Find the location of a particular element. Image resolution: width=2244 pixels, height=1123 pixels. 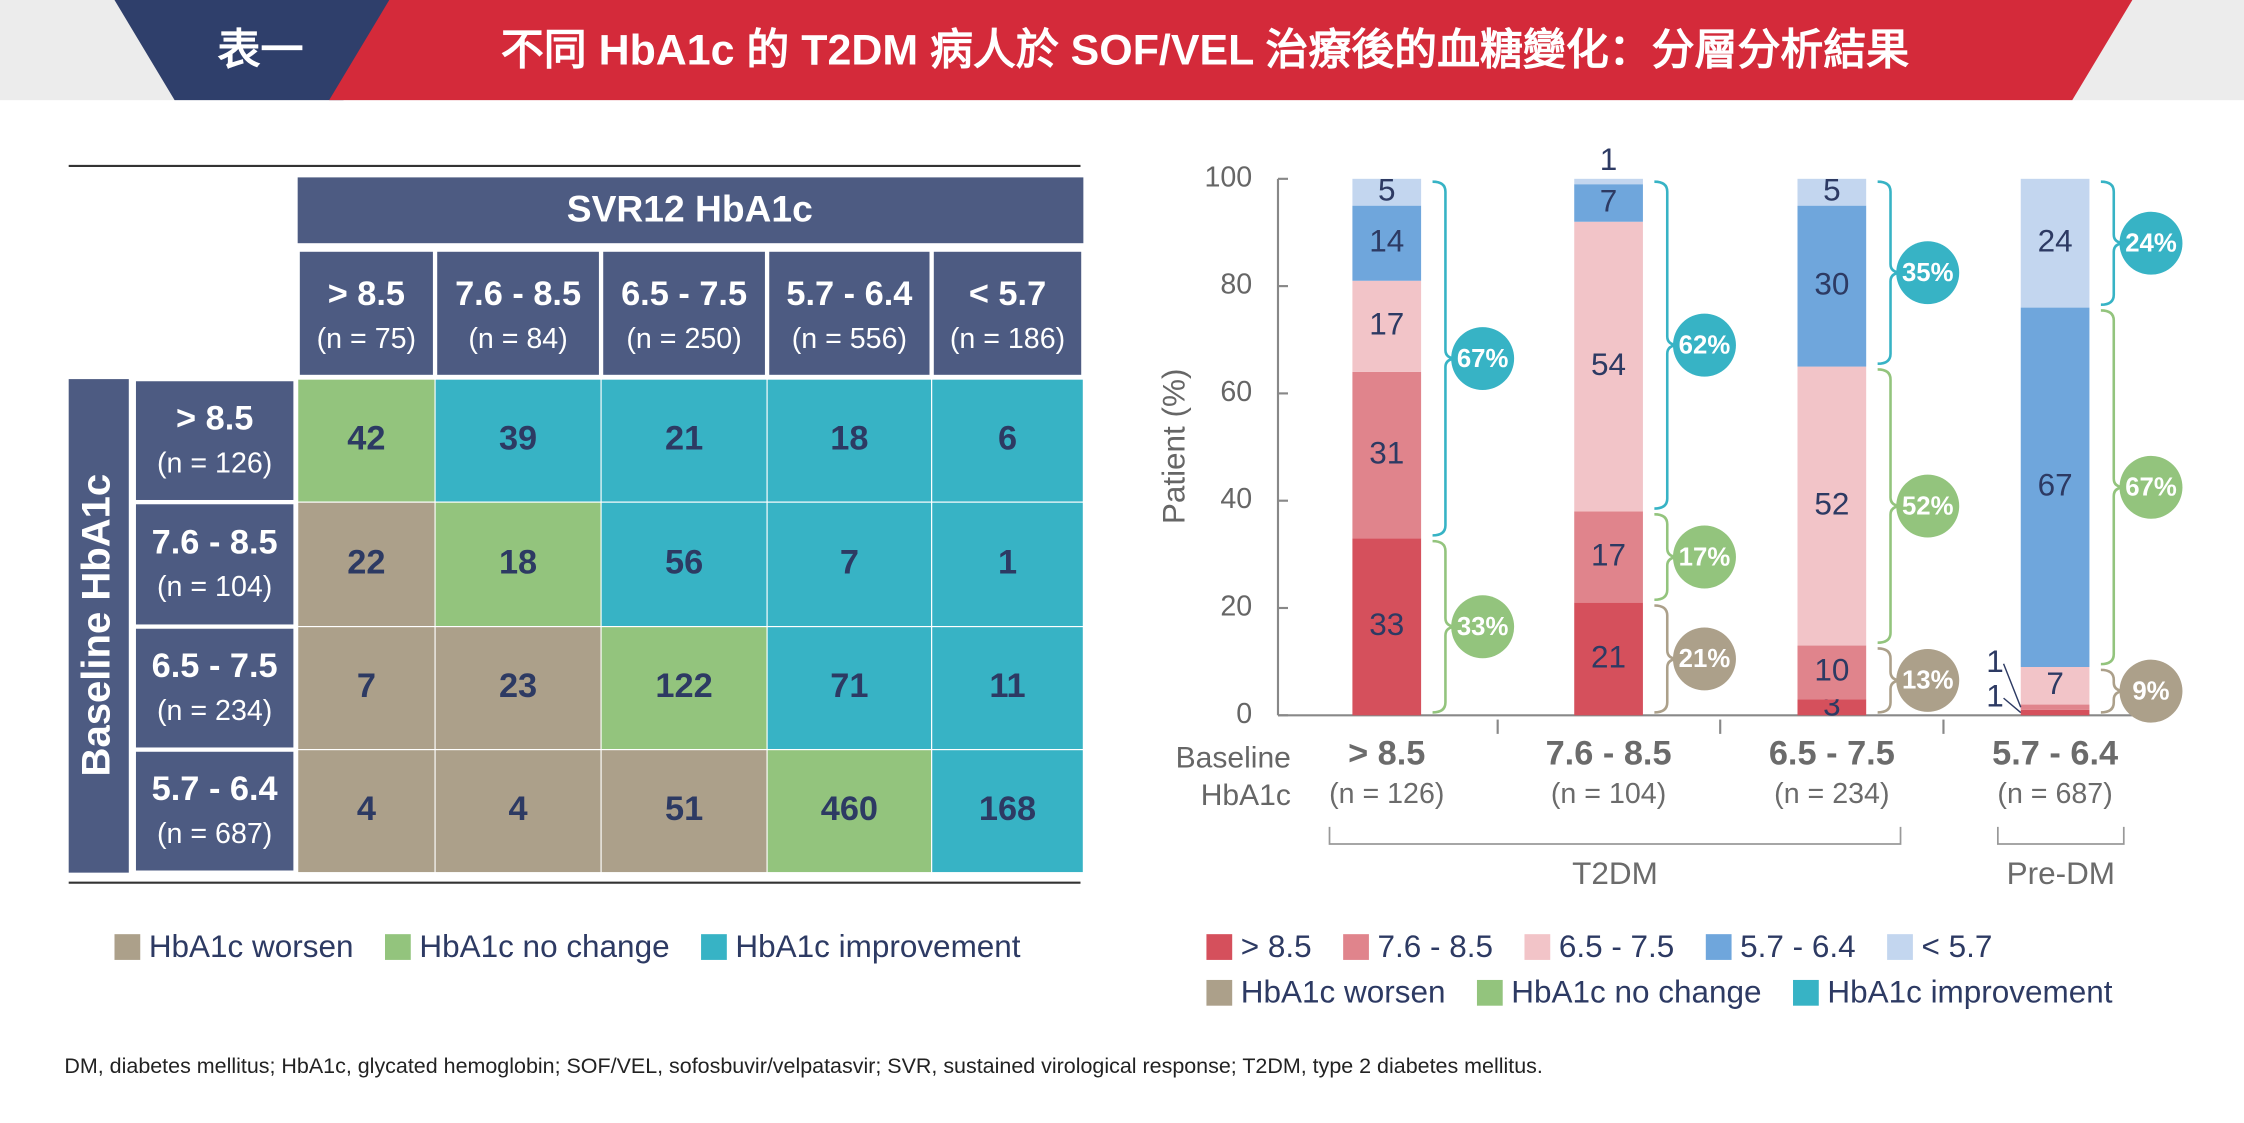

segment-label: 30 is located at coordinates (1831, 283).